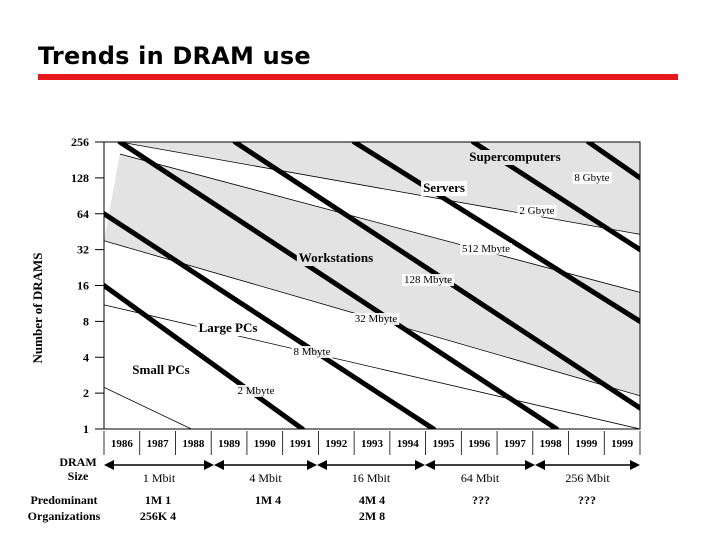  I want to click on title-rule, so click(358, 77).